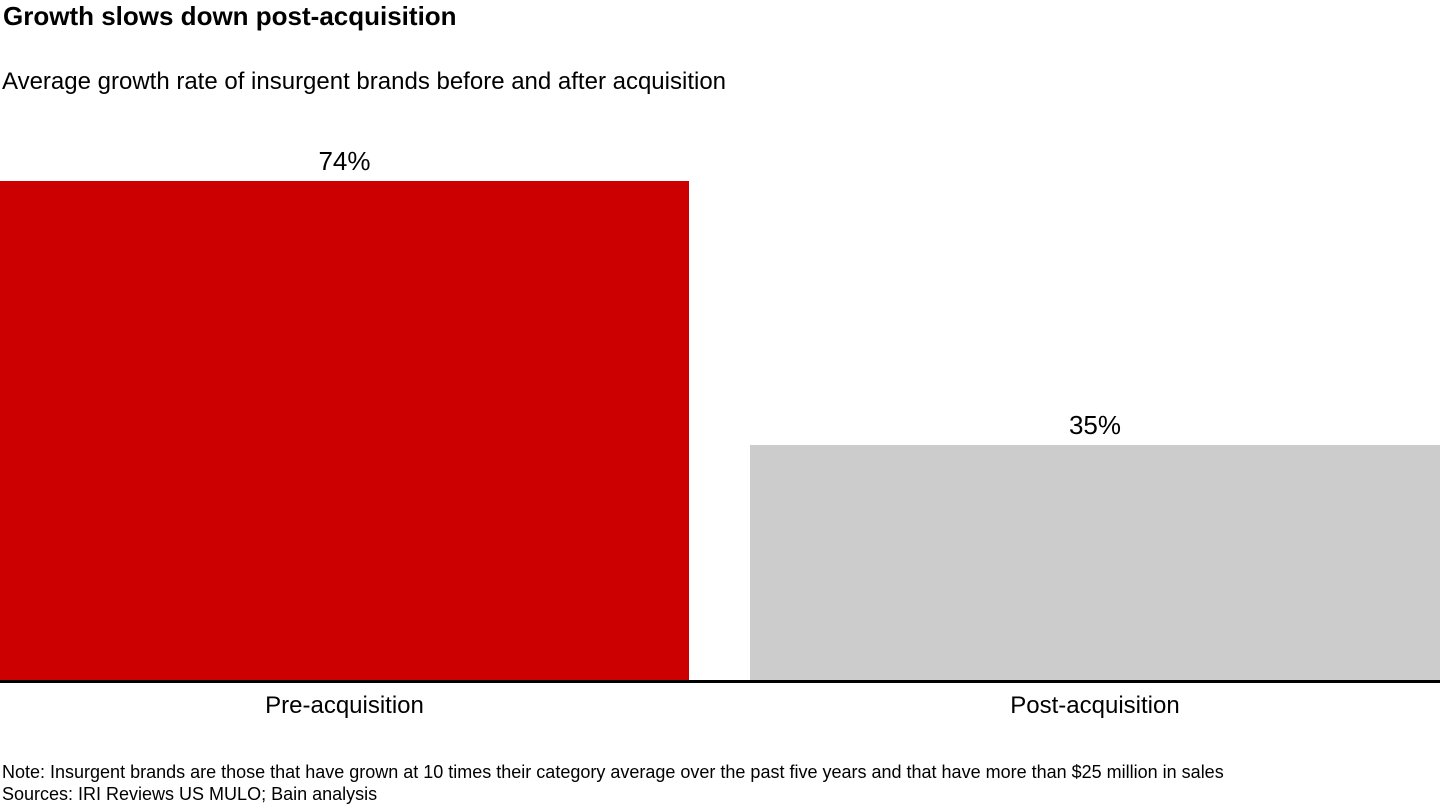  What do you see at coordinates (230, 16) in the screenshot?
I see `chart-title: Growth slows down post-acquisition` at bounding box center [230, 16].